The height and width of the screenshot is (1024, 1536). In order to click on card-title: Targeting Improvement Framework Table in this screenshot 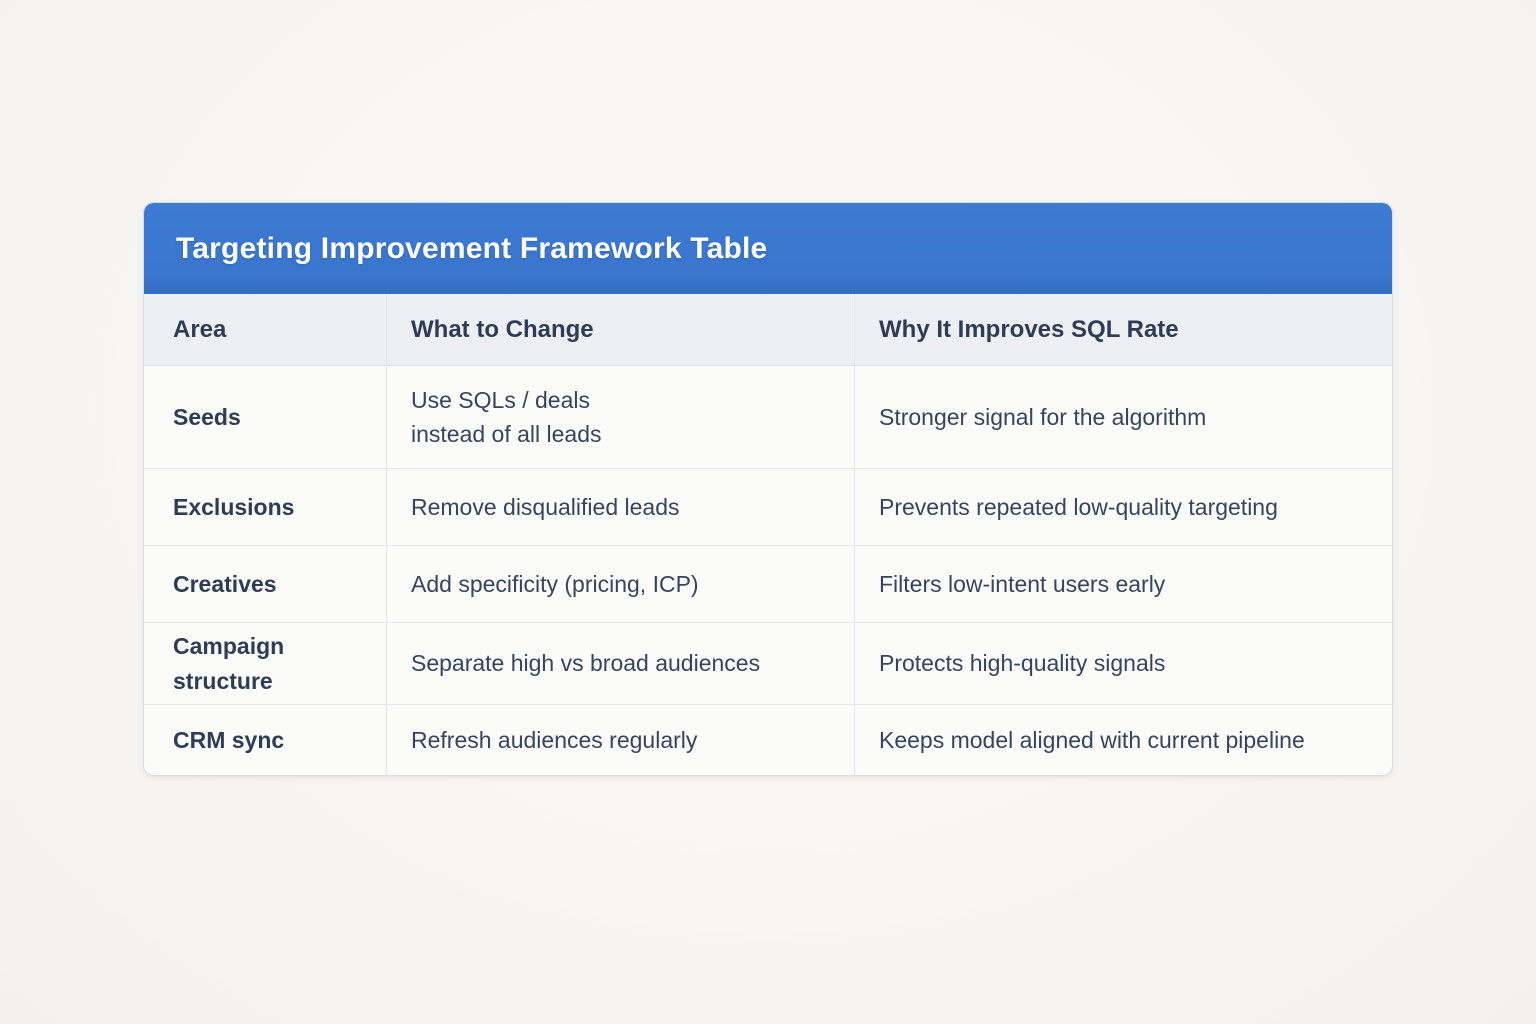, I will do `click(472, 248)`.